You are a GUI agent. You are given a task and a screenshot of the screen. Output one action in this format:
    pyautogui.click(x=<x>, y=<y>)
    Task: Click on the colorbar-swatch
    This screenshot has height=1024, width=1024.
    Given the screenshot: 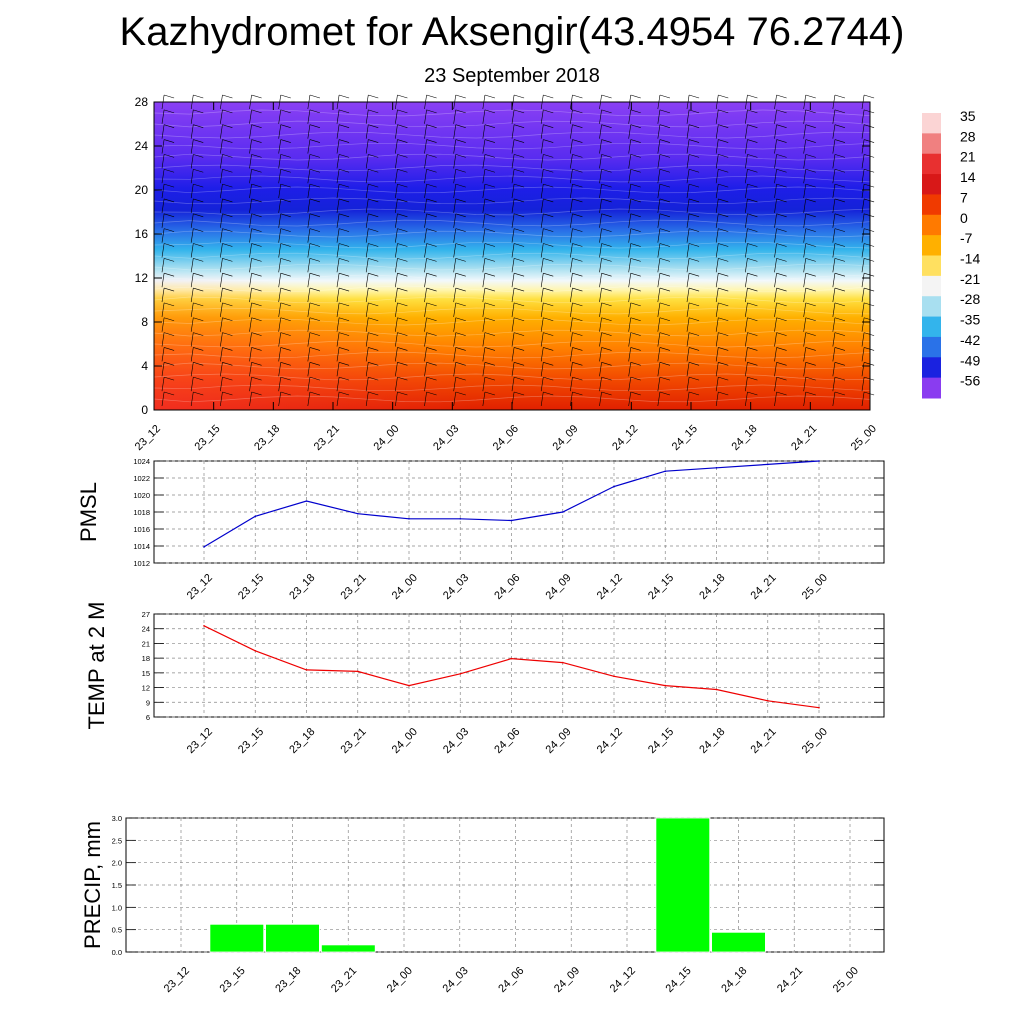 What is the action you would take?
    pyautogui.click(x=931, y=205)
    